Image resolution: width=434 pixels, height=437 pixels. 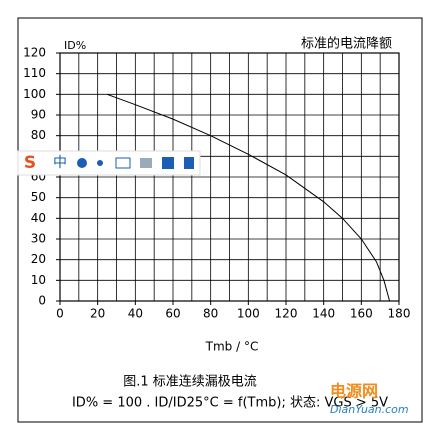 I want to click on y-tick-label: 100, so click(x=34, y=94).